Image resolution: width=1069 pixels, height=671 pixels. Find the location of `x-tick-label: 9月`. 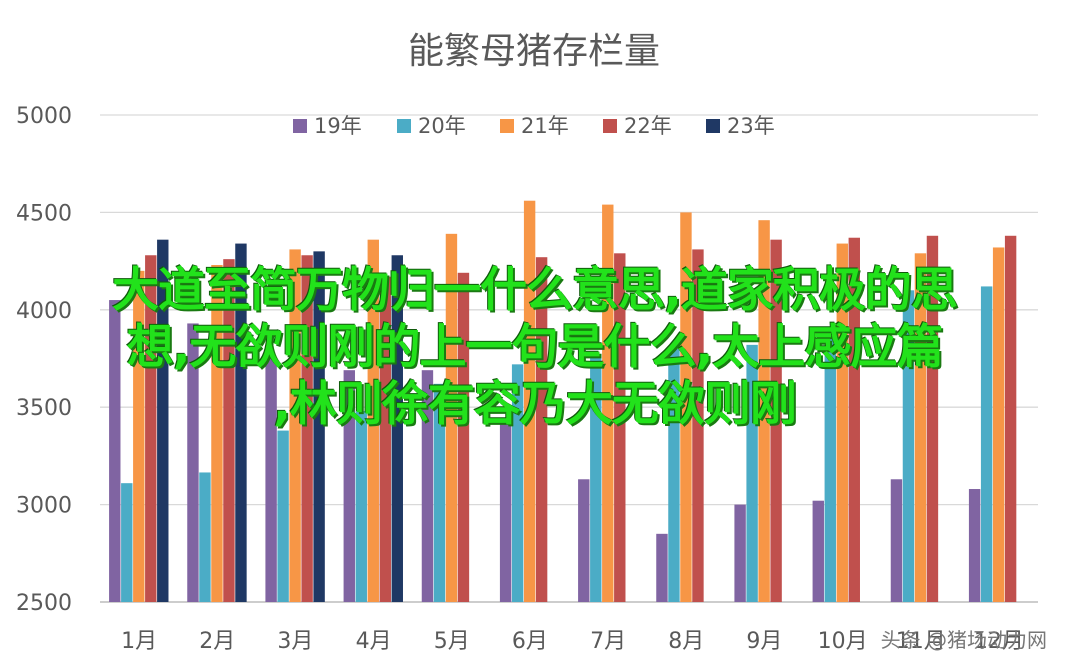

x-tick-label: 9月 is located at coordinates (764, 641).